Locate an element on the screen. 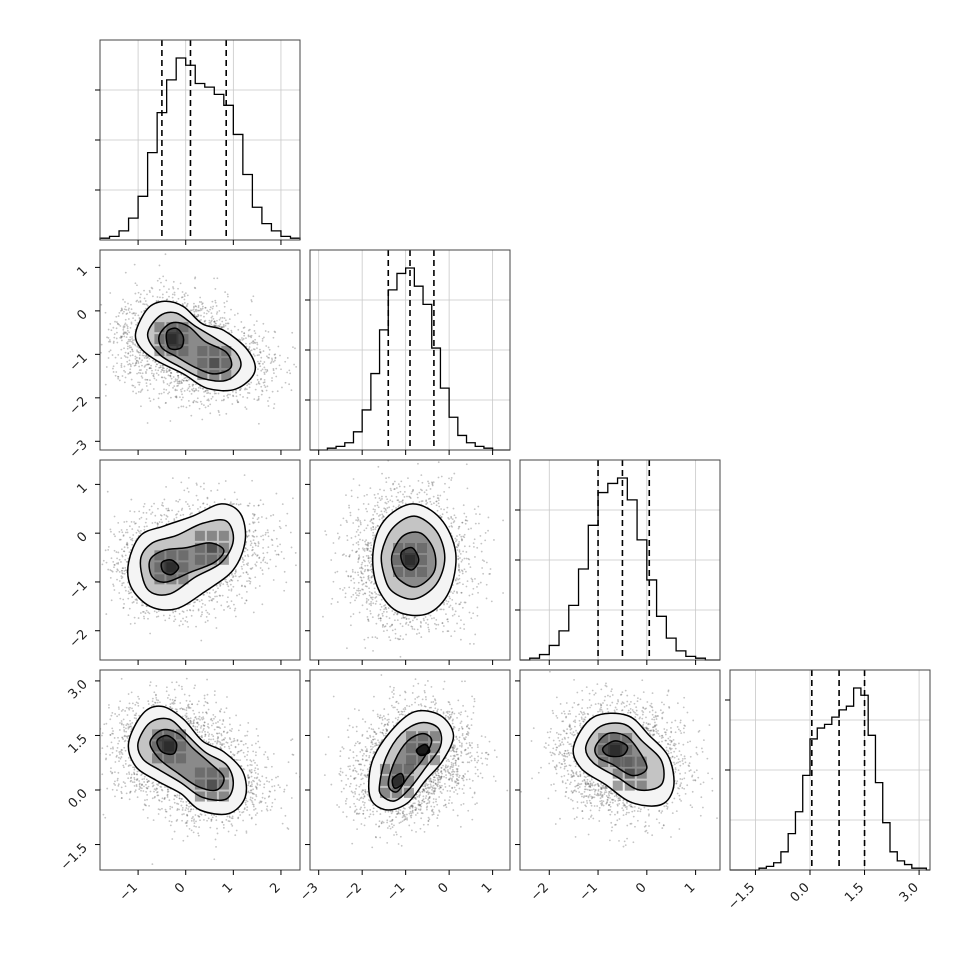 This screenshot has width=970, height=970. y-tick-label: 1 is located at coordinates (82, 272).